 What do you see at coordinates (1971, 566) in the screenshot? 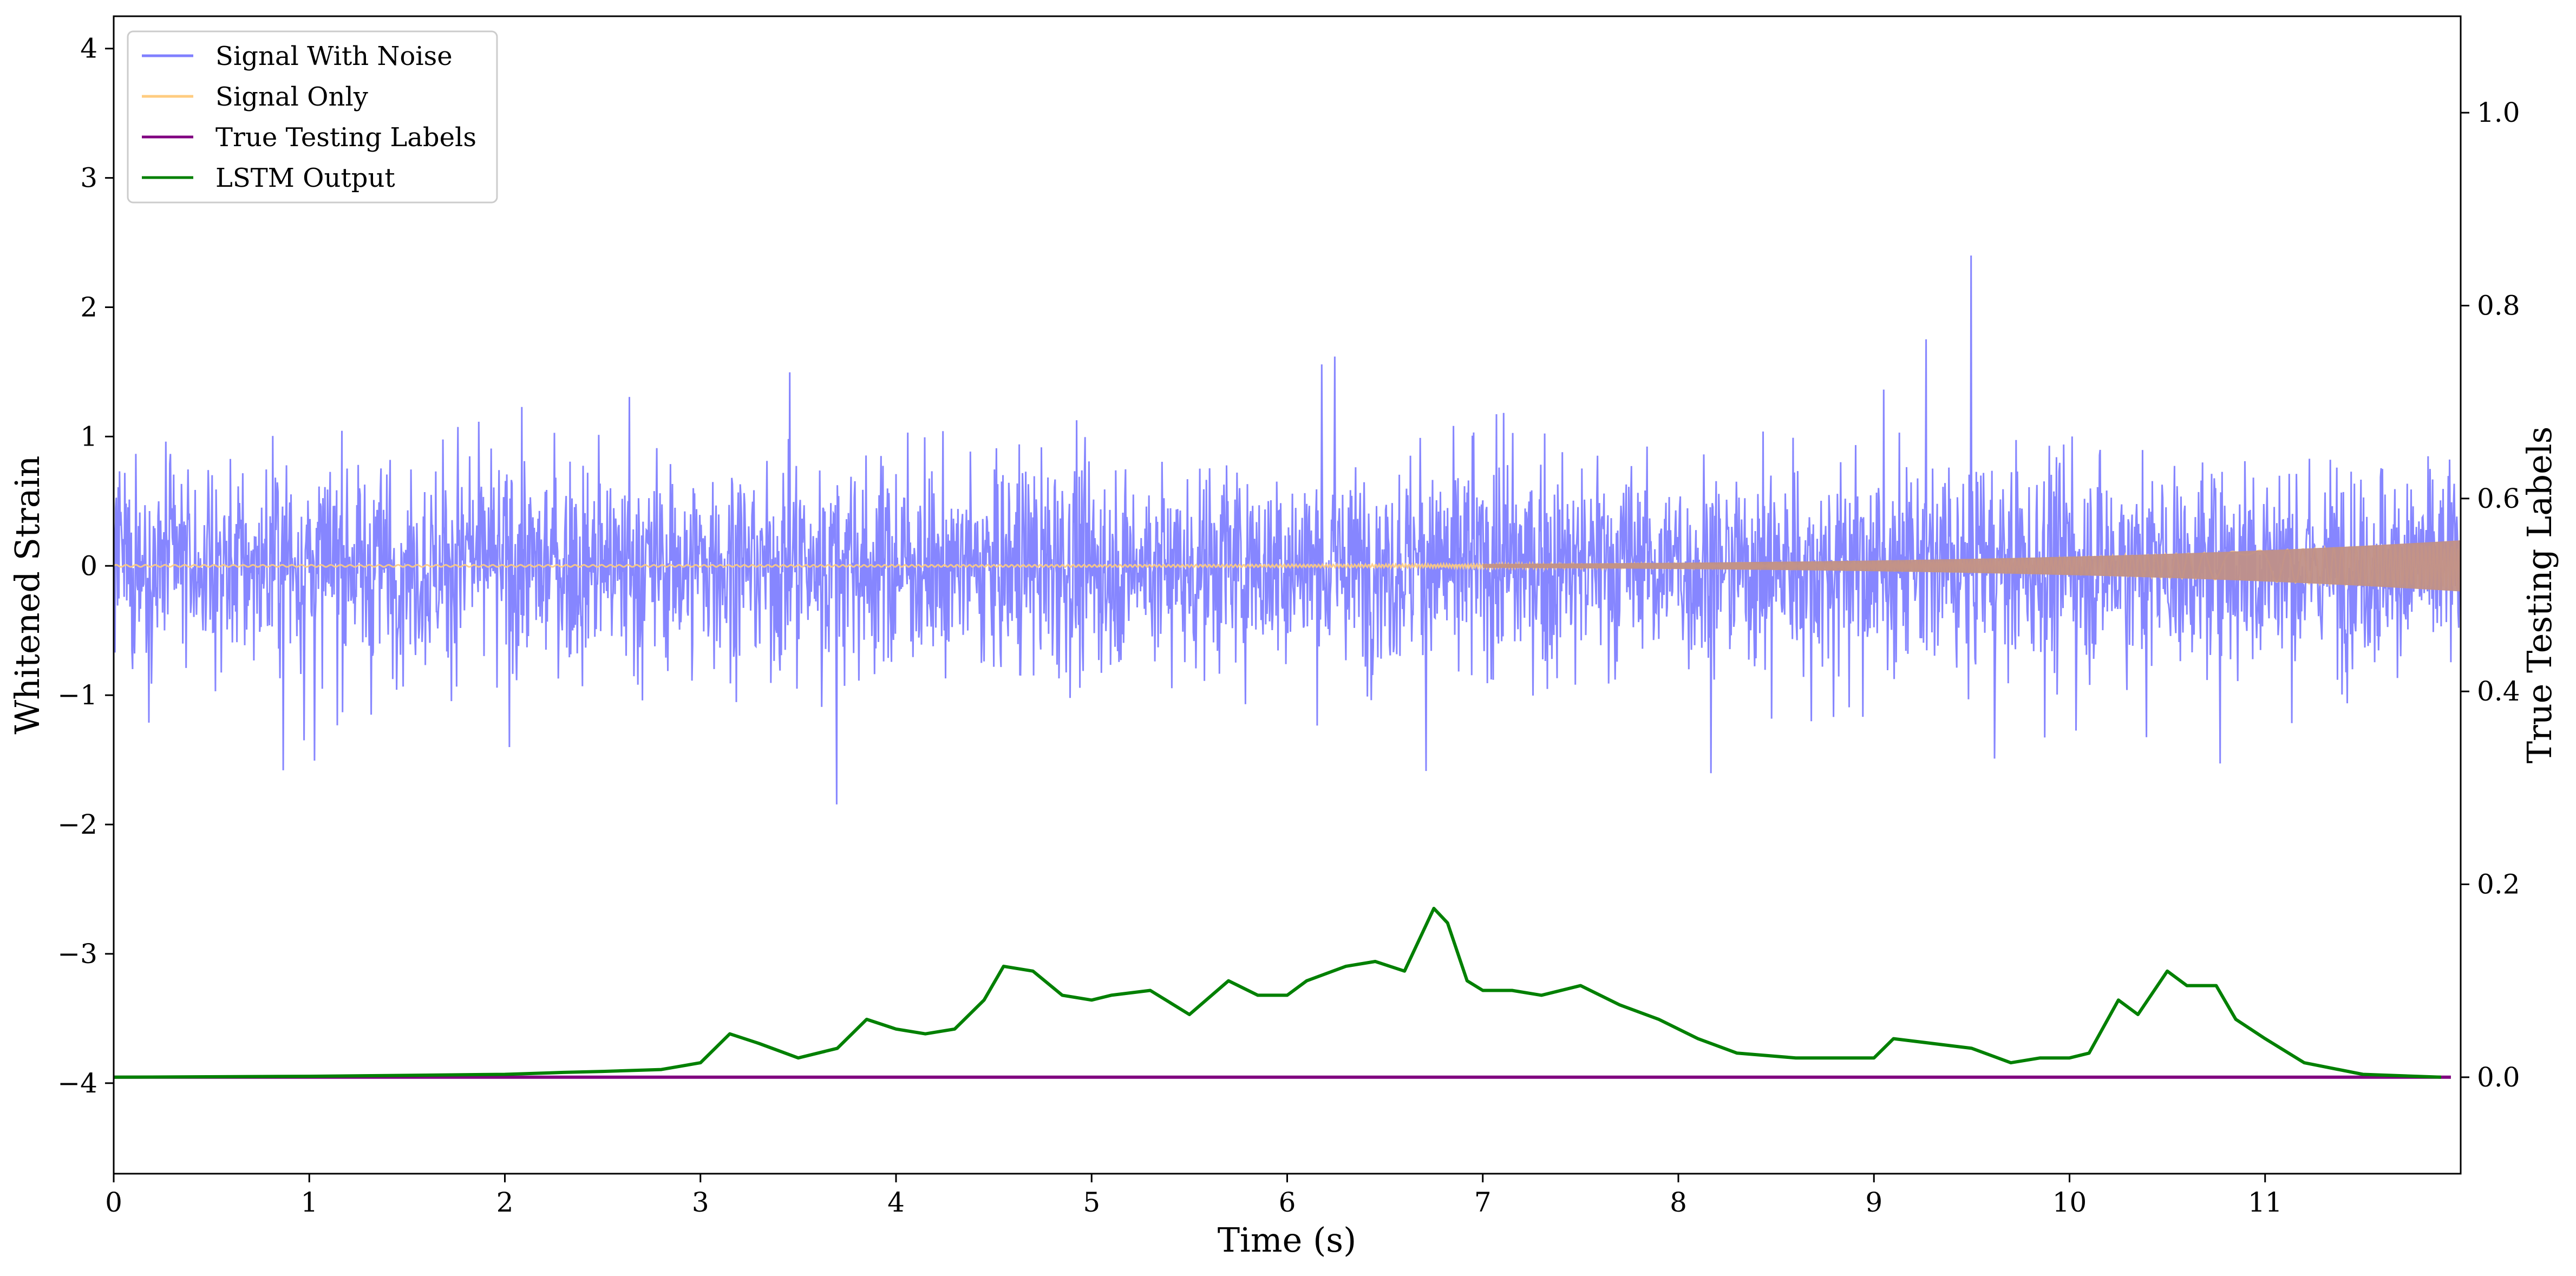
I see `series-signal-only-envelope` at bounding box center [1971, 566].